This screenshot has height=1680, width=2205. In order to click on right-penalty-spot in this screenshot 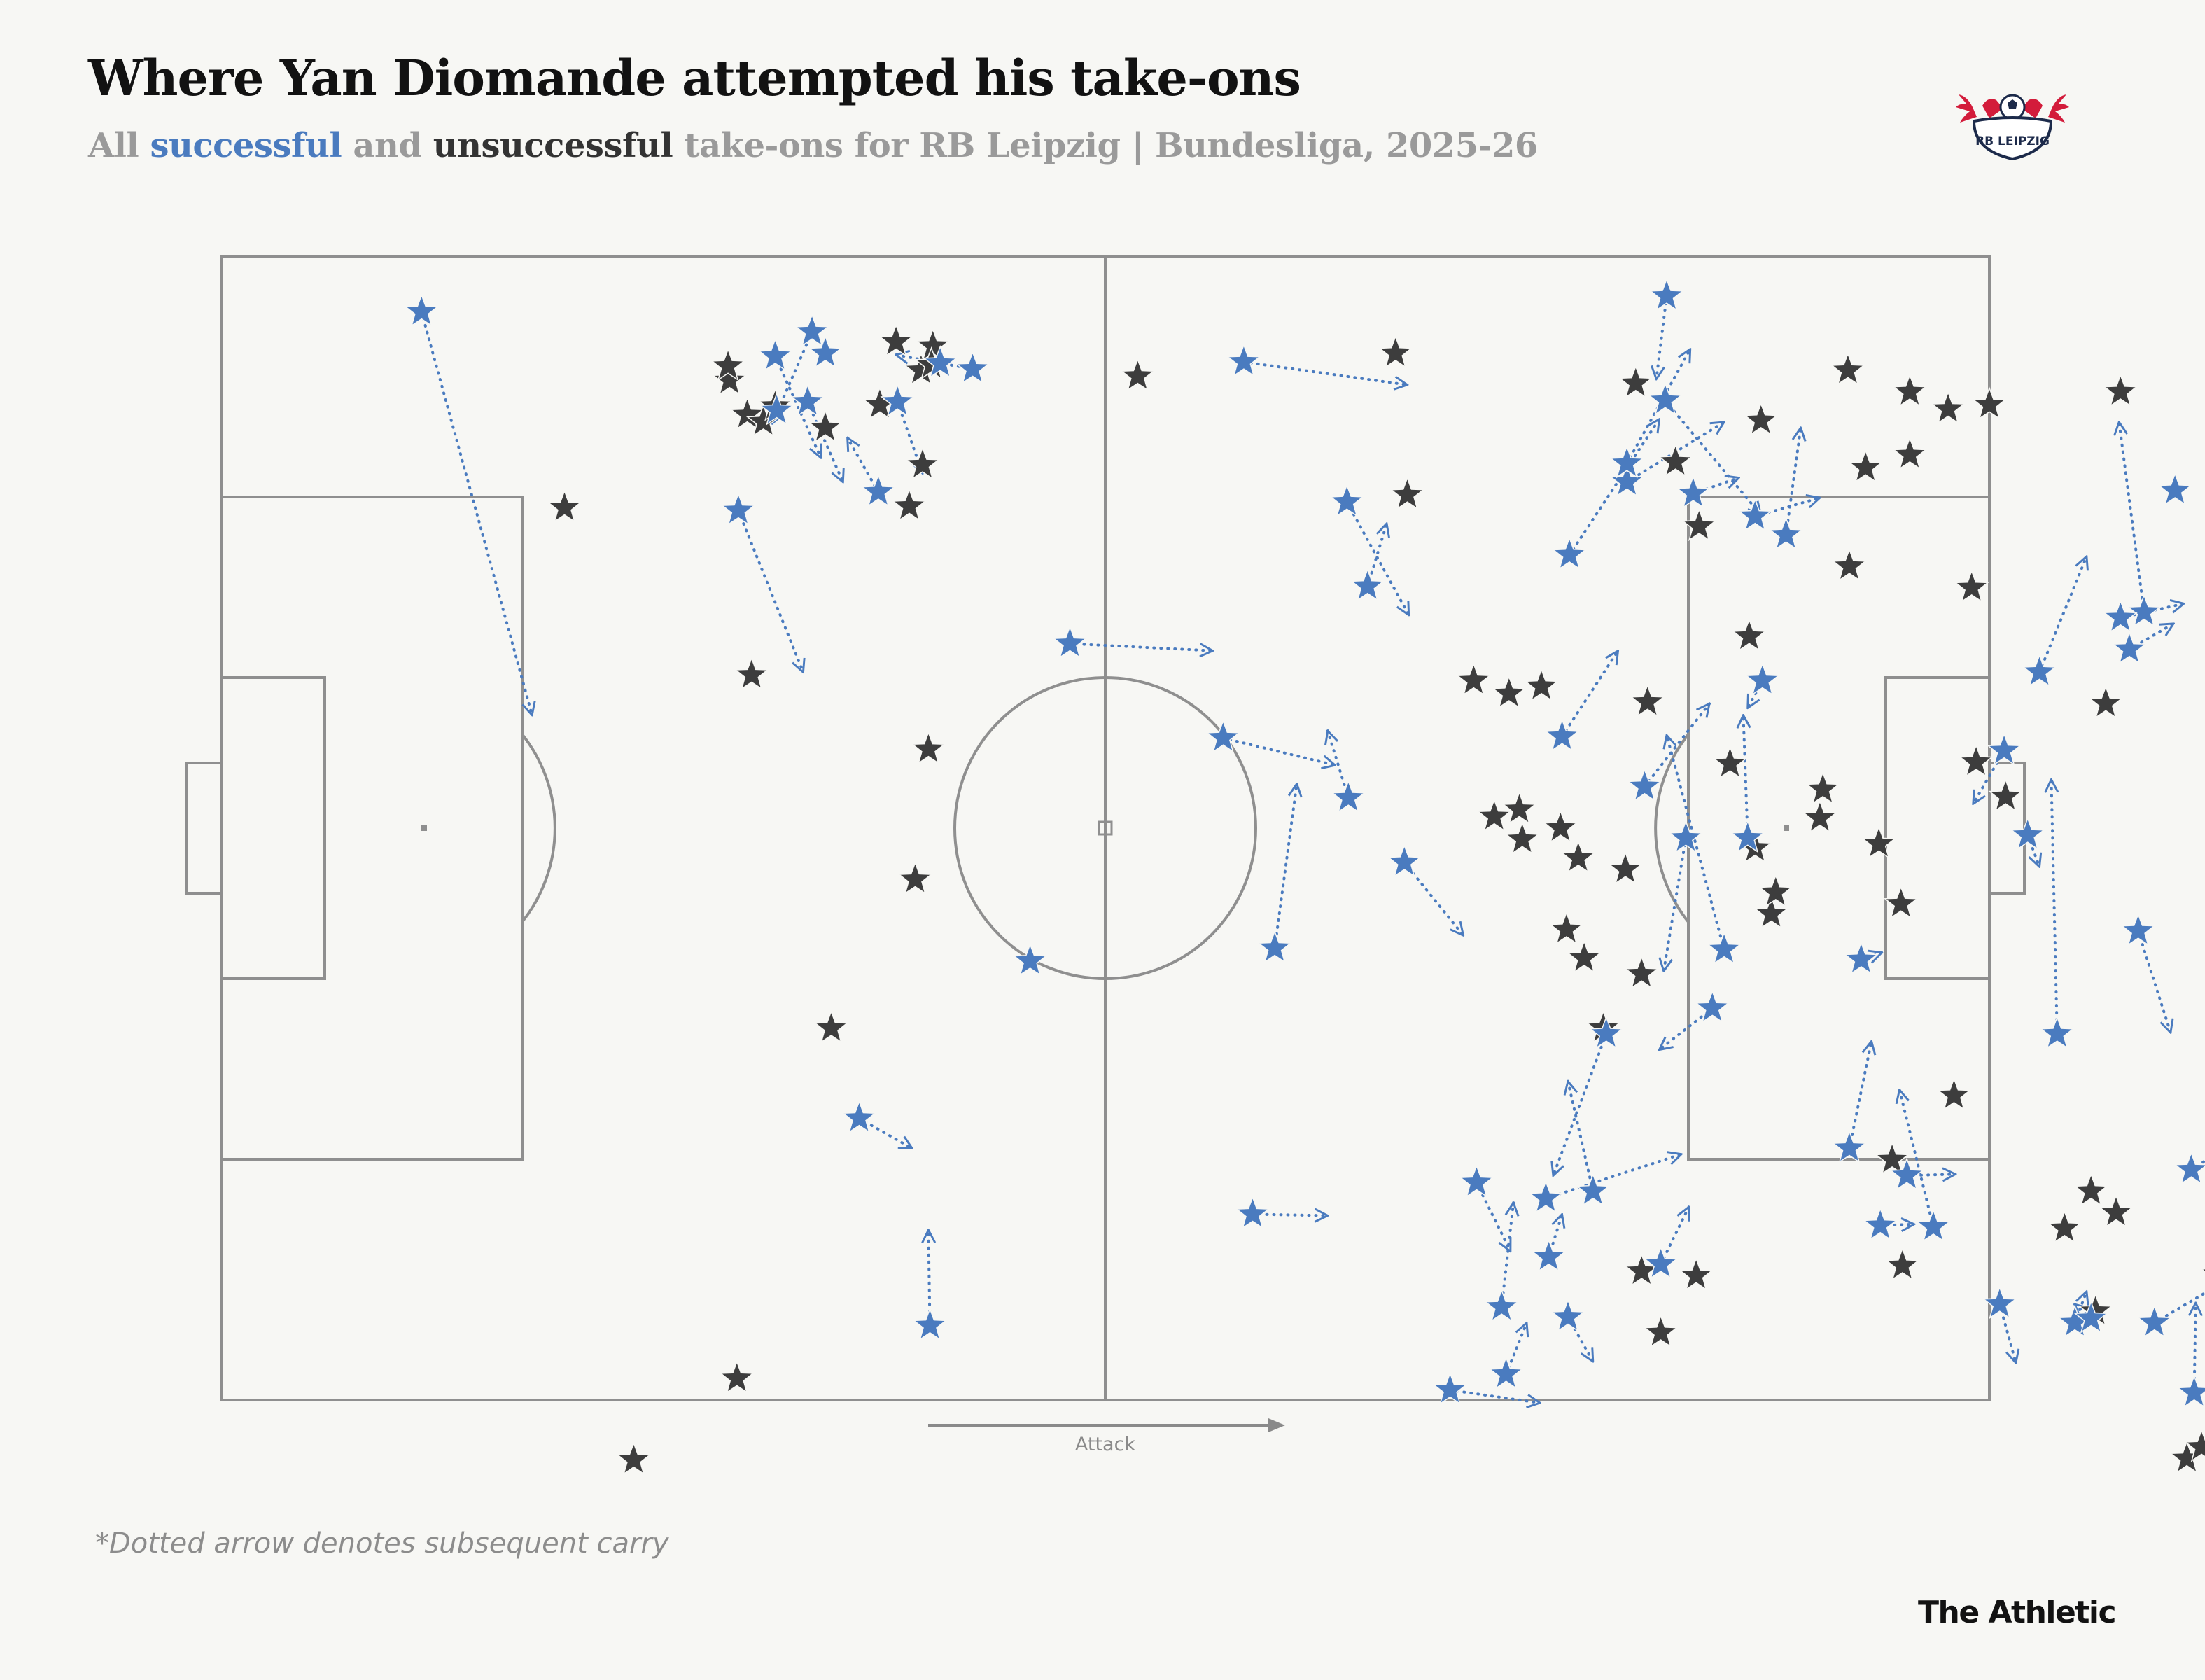, I will do `click(1786, 828)`.